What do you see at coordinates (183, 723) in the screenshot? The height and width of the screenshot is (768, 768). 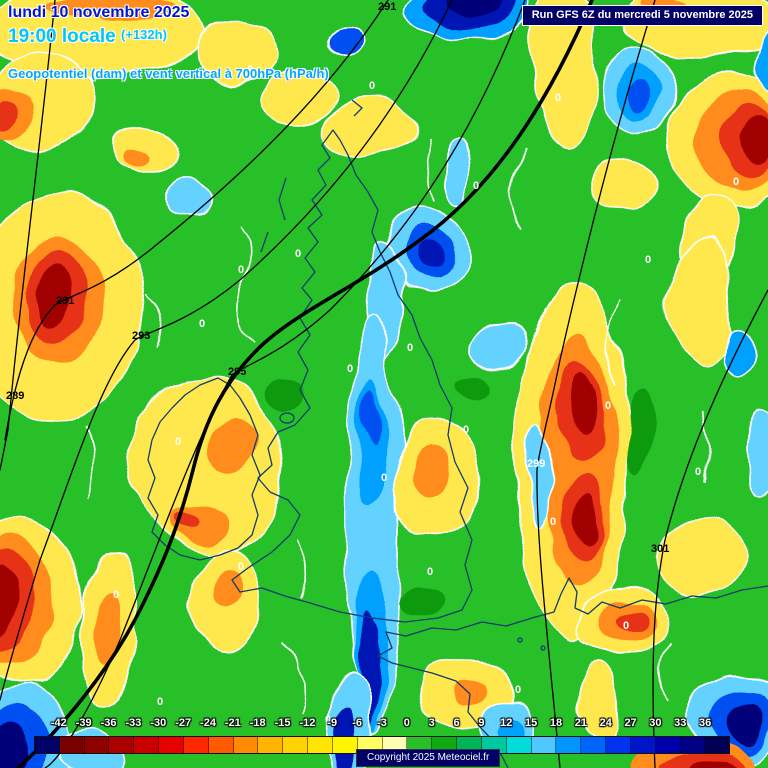 I see `legend-tick-value: -27` at bounding box center [183, 723].